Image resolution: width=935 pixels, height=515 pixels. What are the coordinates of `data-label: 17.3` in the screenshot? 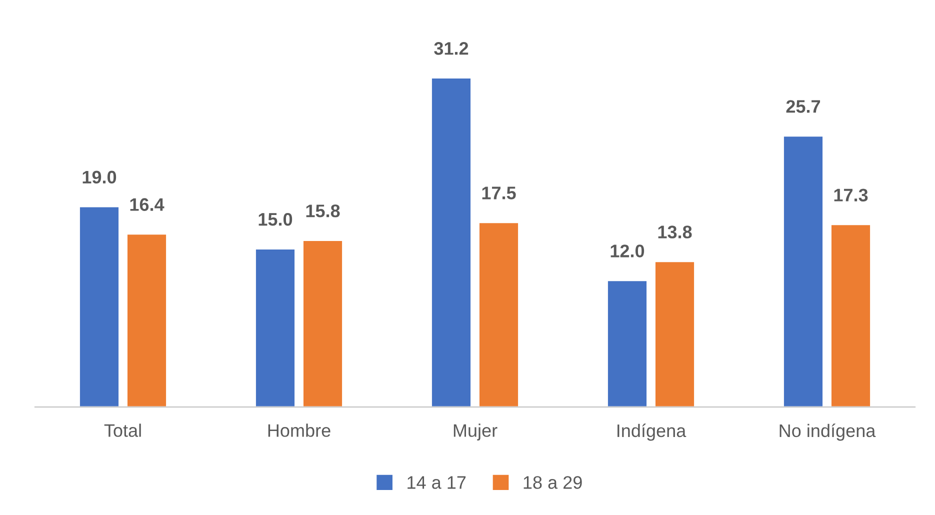 It's located at (851, 195).